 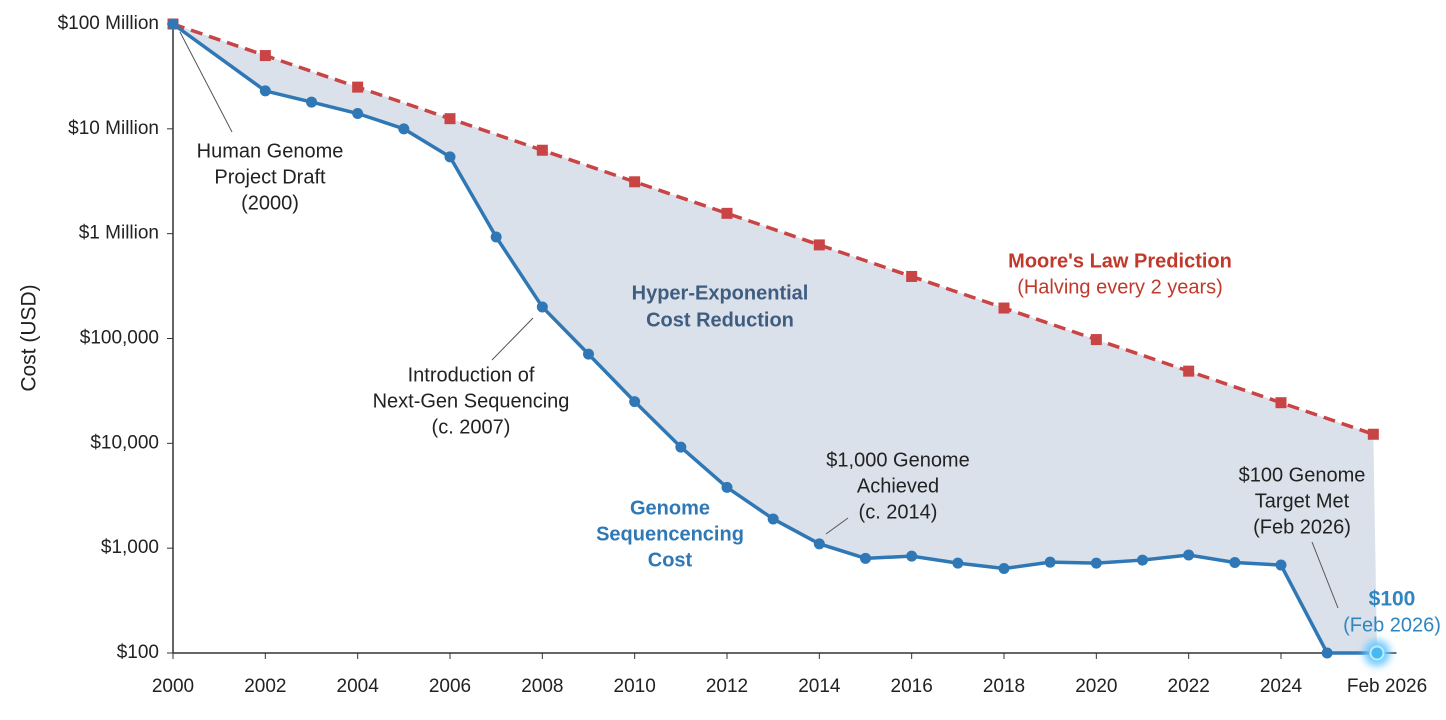 What do you see at coordinates (542, 686) in the screenshot?
I see `x-tick-label: 2008` at bounding box center [542, 686].